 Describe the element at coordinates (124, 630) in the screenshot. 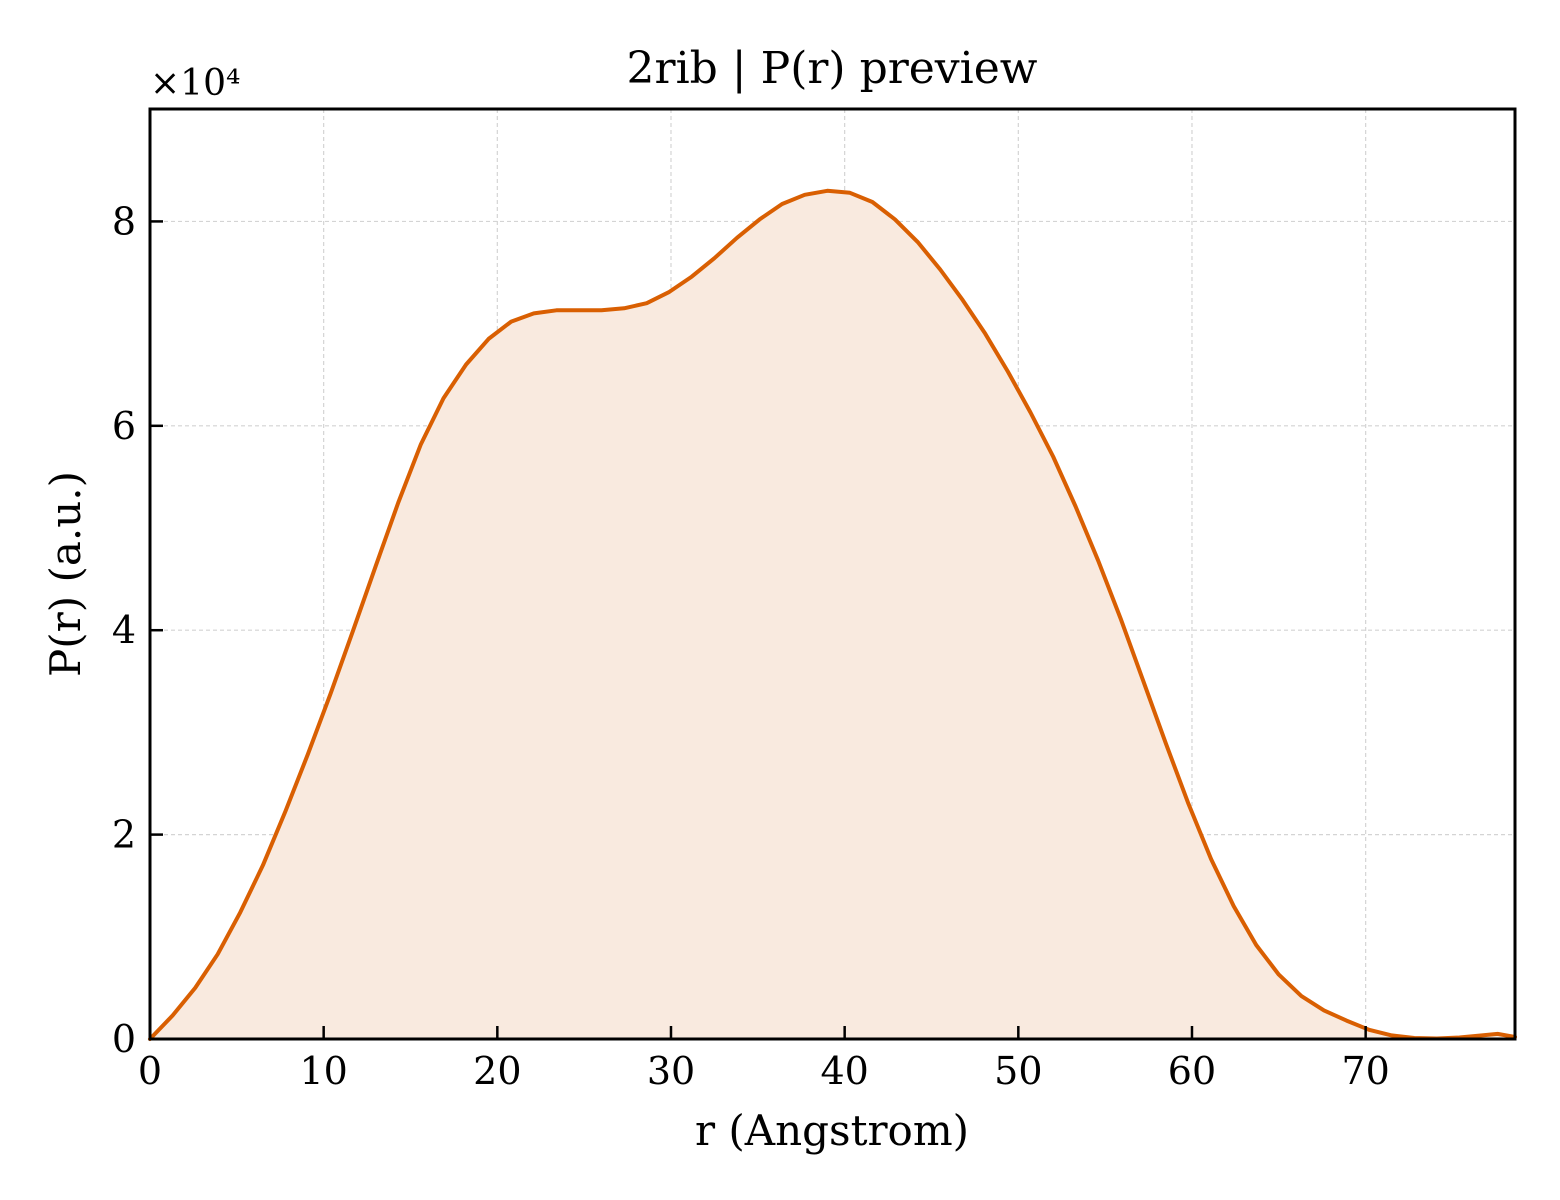

I see `y-tick-label: 4` at that location.